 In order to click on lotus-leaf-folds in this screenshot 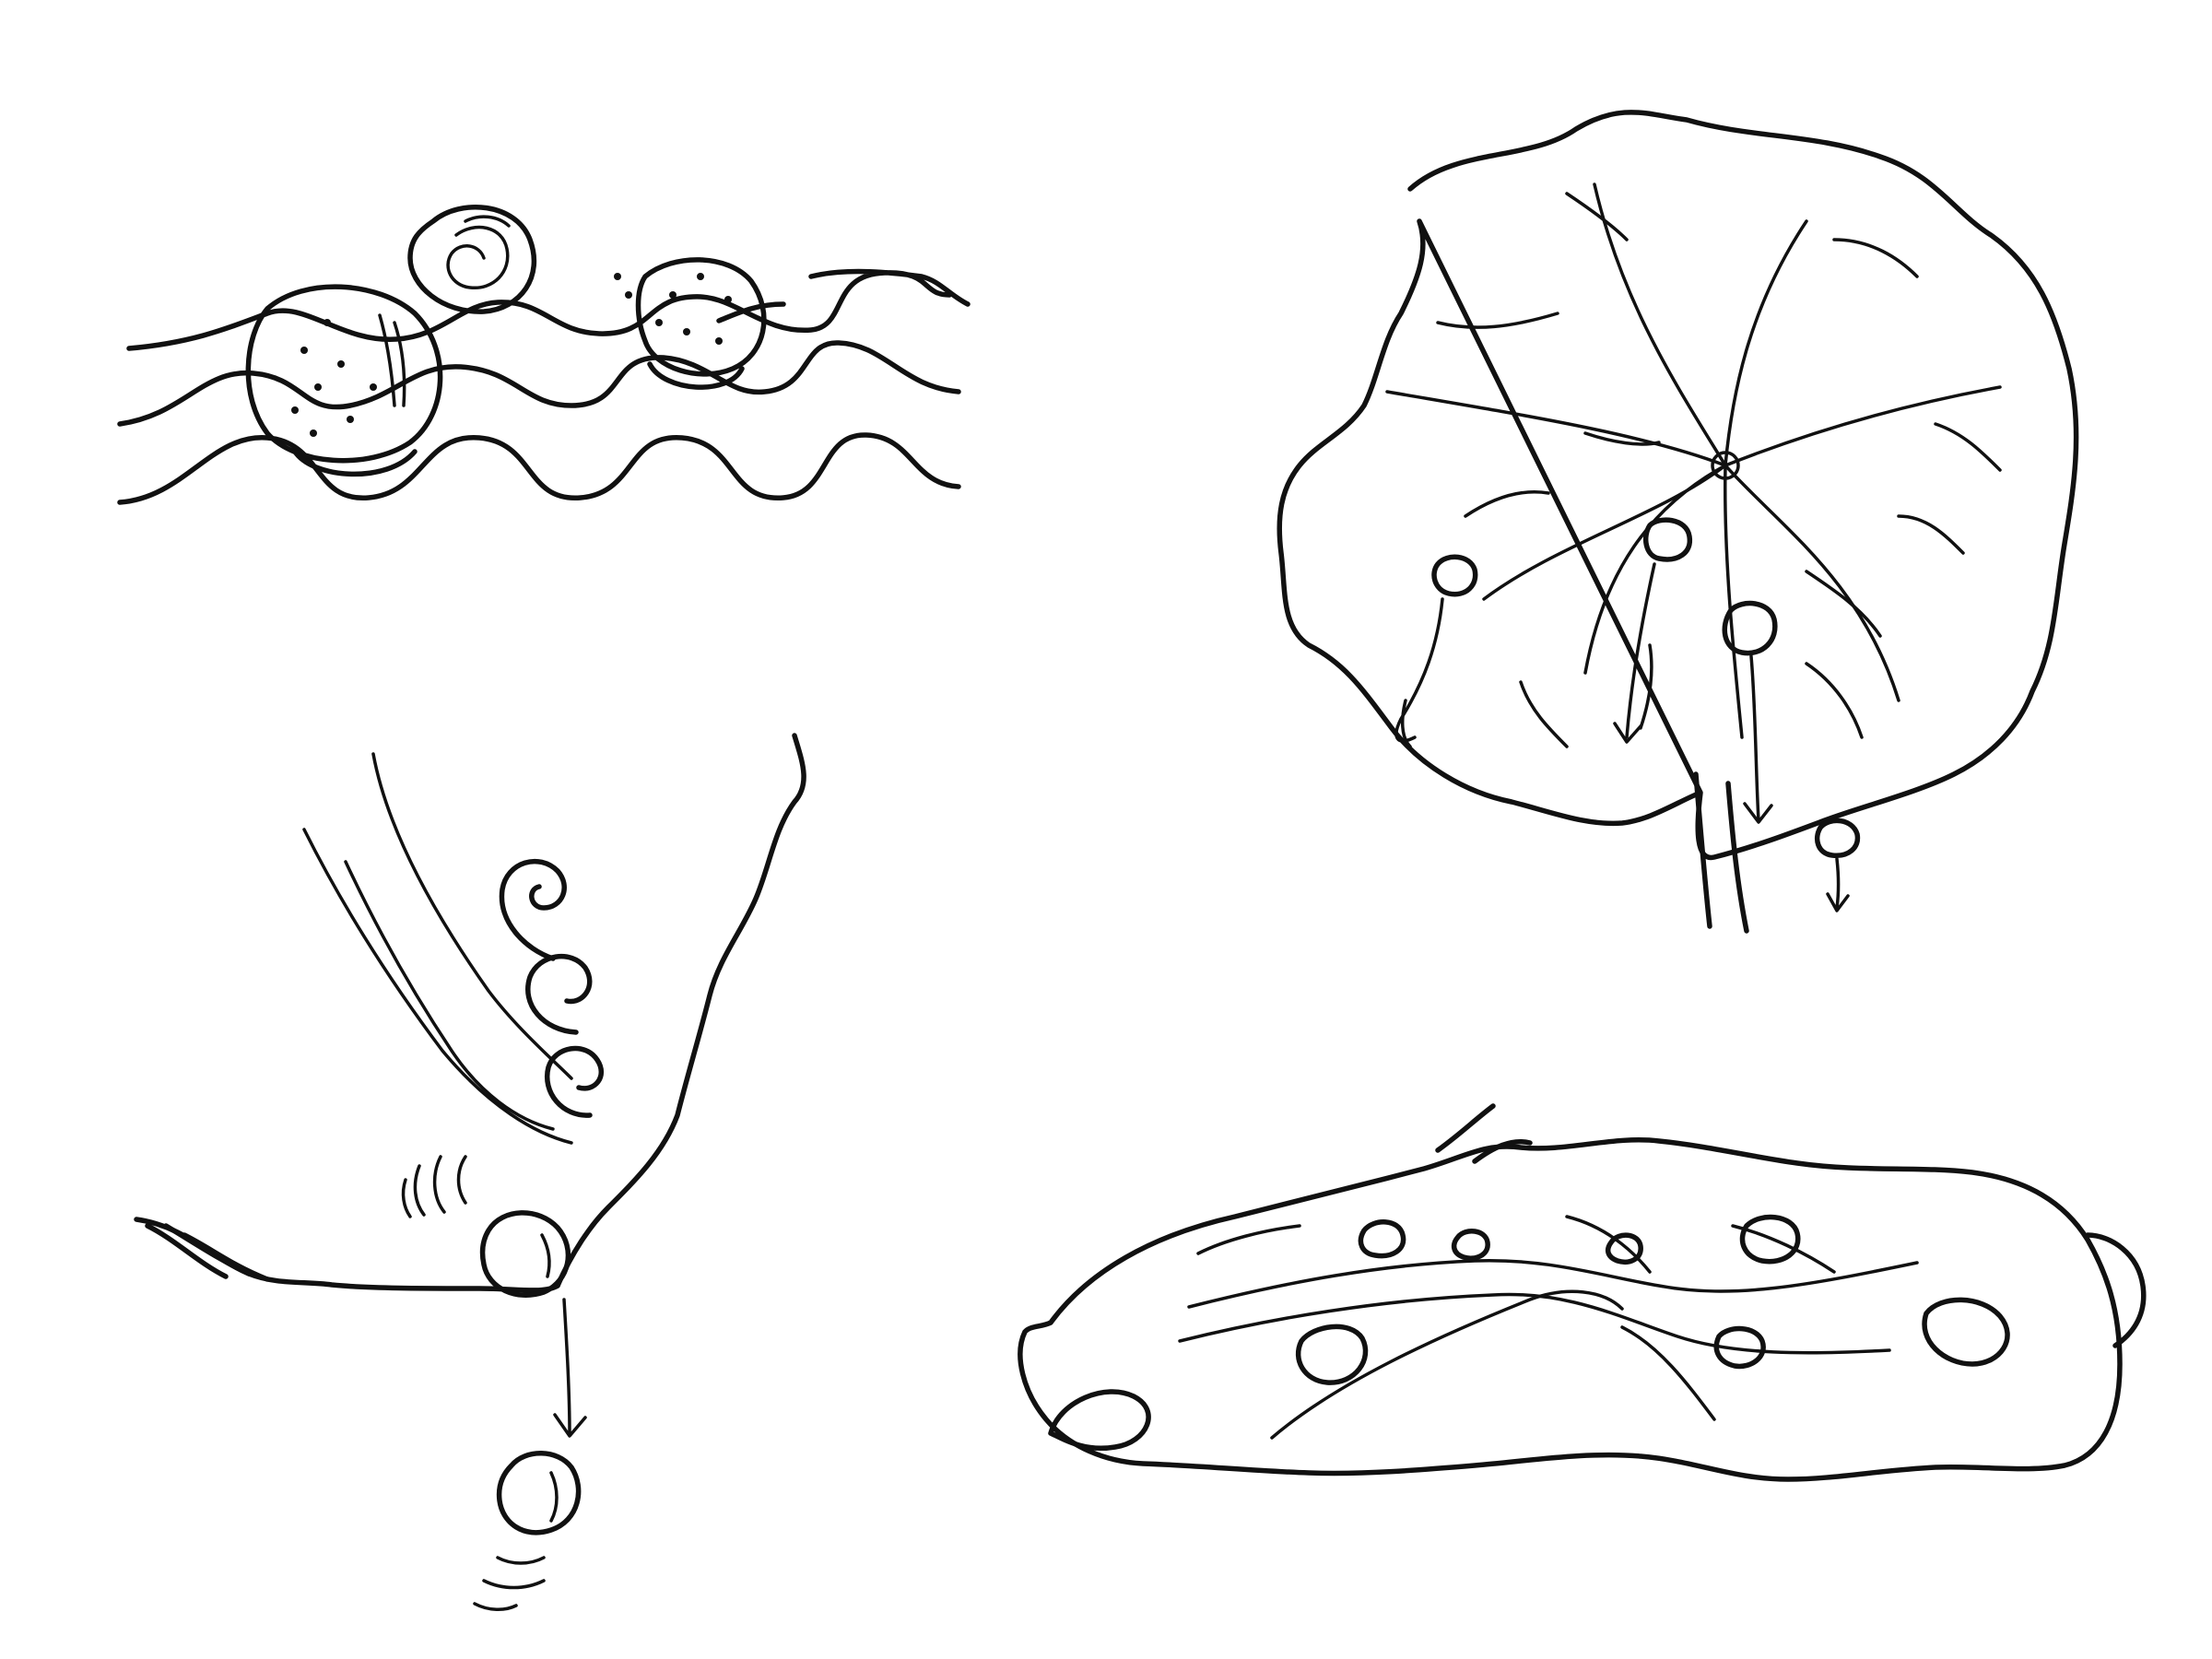, I will do `click(1548, 1327)`.